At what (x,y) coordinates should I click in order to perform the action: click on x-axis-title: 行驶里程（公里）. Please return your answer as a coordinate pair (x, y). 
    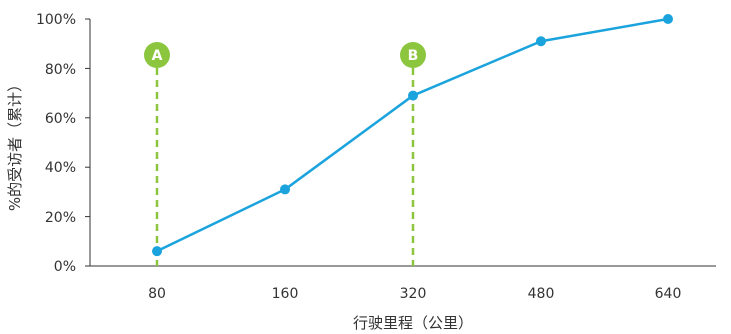
    Looking at the image, I should click on (413, 323).